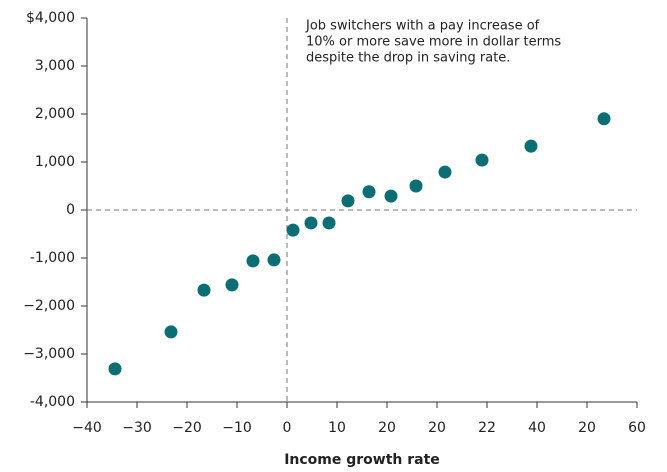 The image size is (667, 472). What do you see at coordinates (537, 428) in the screenshot?
I see `x-tick-label: 40` at bounding box center [537, 428].